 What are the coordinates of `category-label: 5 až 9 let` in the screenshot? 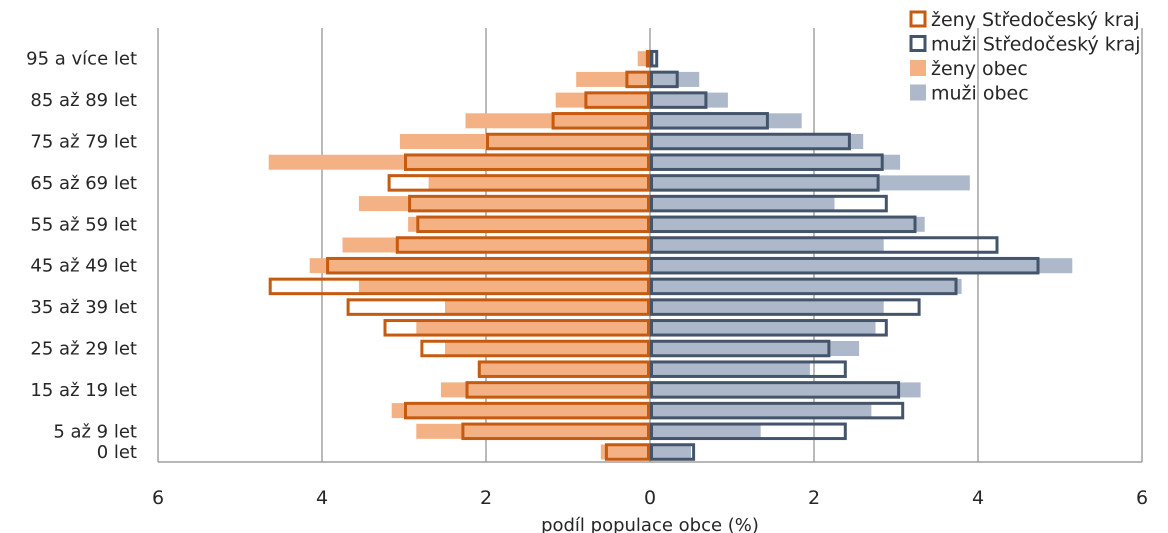 It's located at (95, 431).